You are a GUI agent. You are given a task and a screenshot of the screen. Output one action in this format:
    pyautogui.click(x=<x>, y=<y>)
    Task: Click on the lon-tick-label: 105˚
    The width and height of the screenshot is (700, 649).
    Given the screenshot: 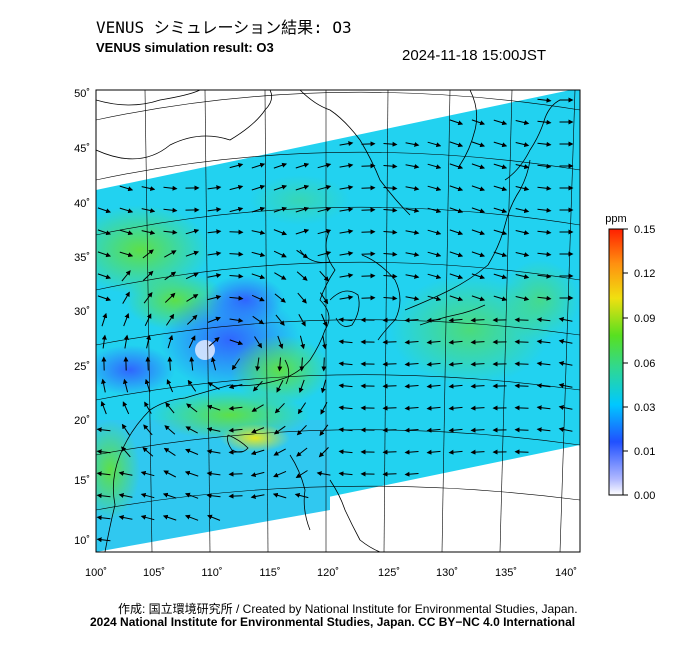 What is the action you would take?
    pyautogui.click(x=154, y=573)
    